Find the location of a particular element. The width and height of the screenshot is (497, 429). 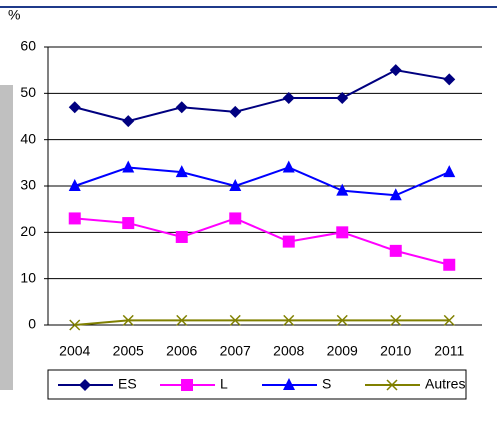

y-tick-label: 60 is located at coordinates (28, 46).